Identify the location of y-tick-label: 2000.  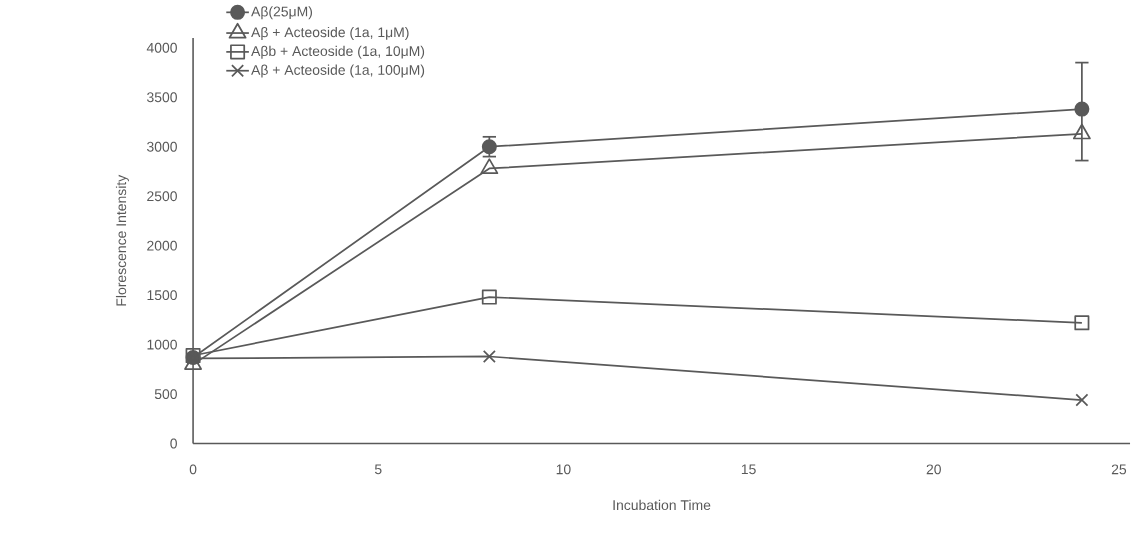
(162, 245).